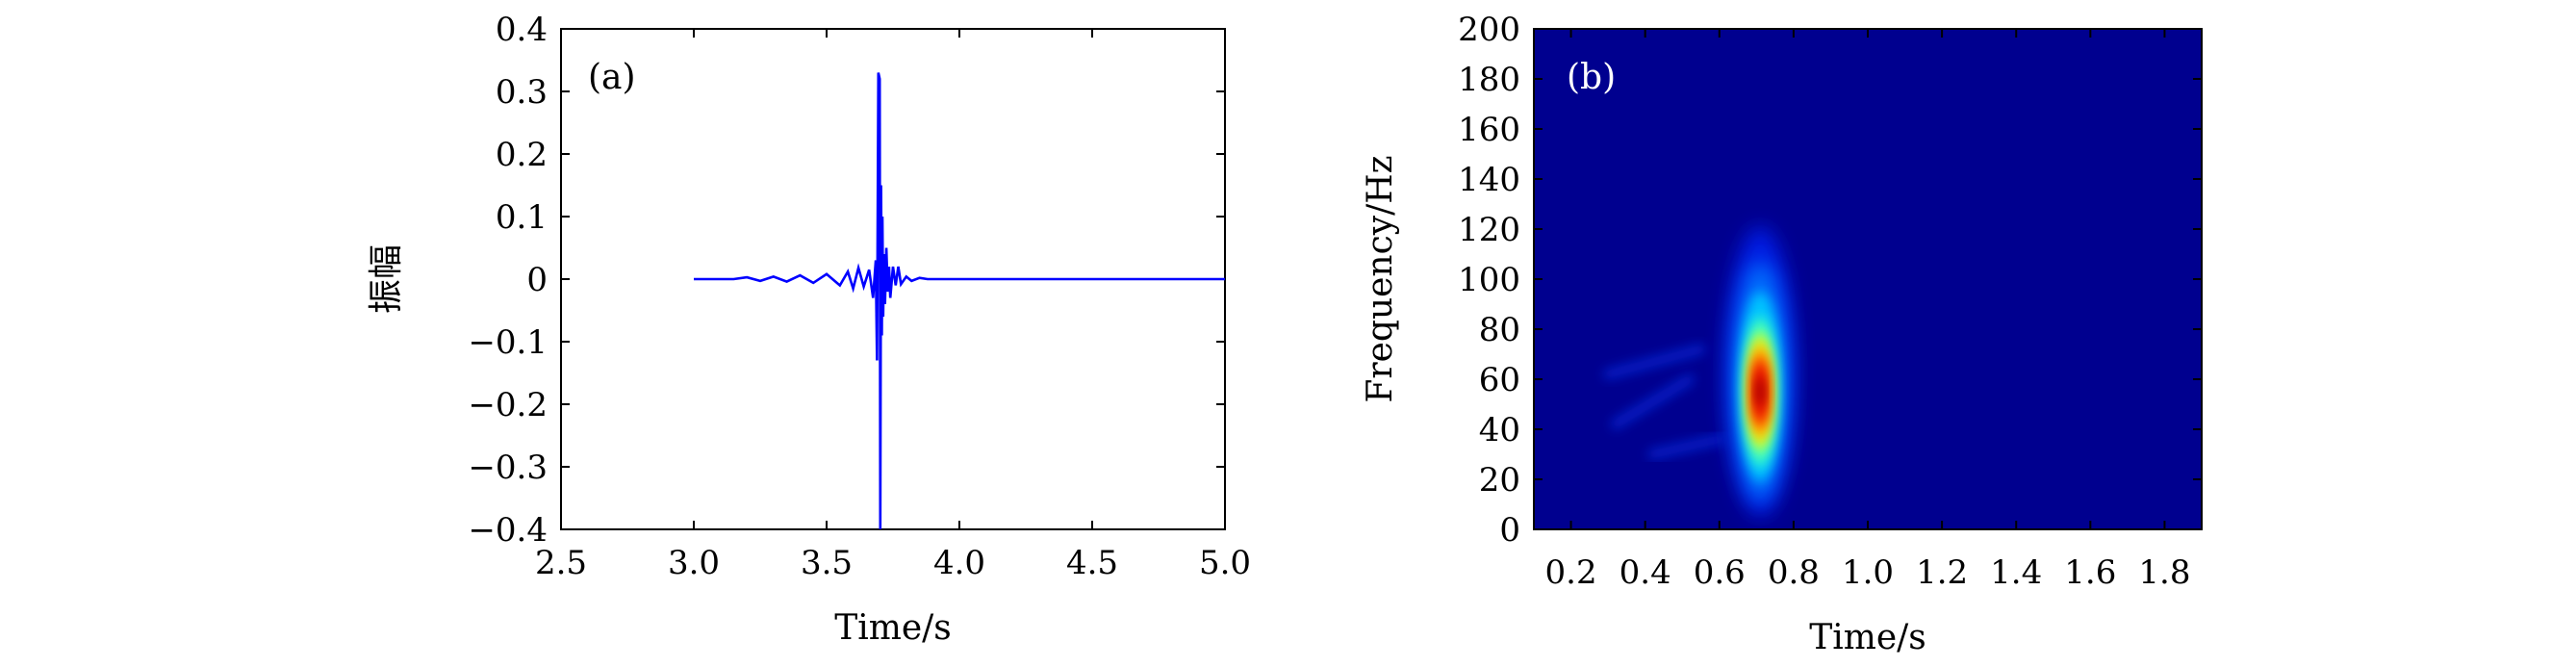  I want to click on b-x-tick-label: 1.4, so click(2016, 572).